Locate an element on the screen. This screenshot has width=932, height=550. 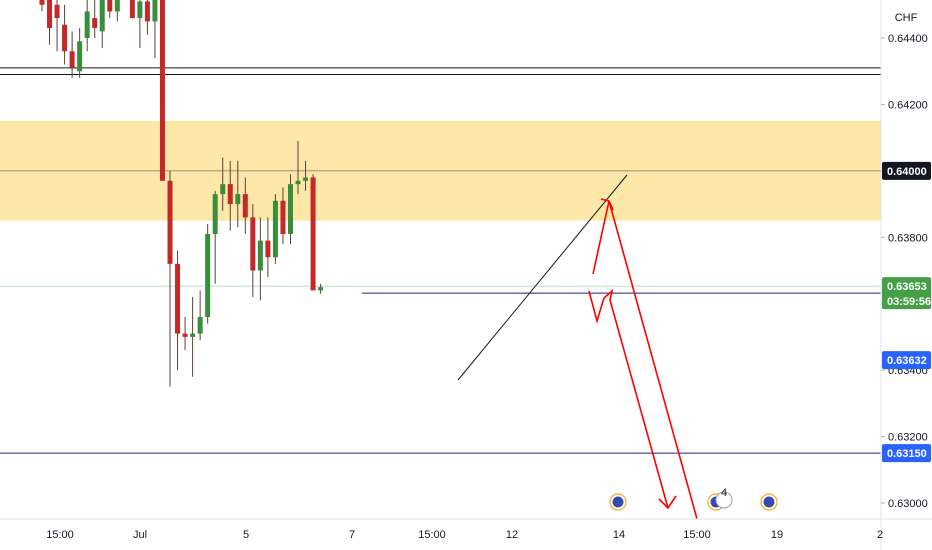
projection-arrow-down-long is located at coordinates (636, 398).